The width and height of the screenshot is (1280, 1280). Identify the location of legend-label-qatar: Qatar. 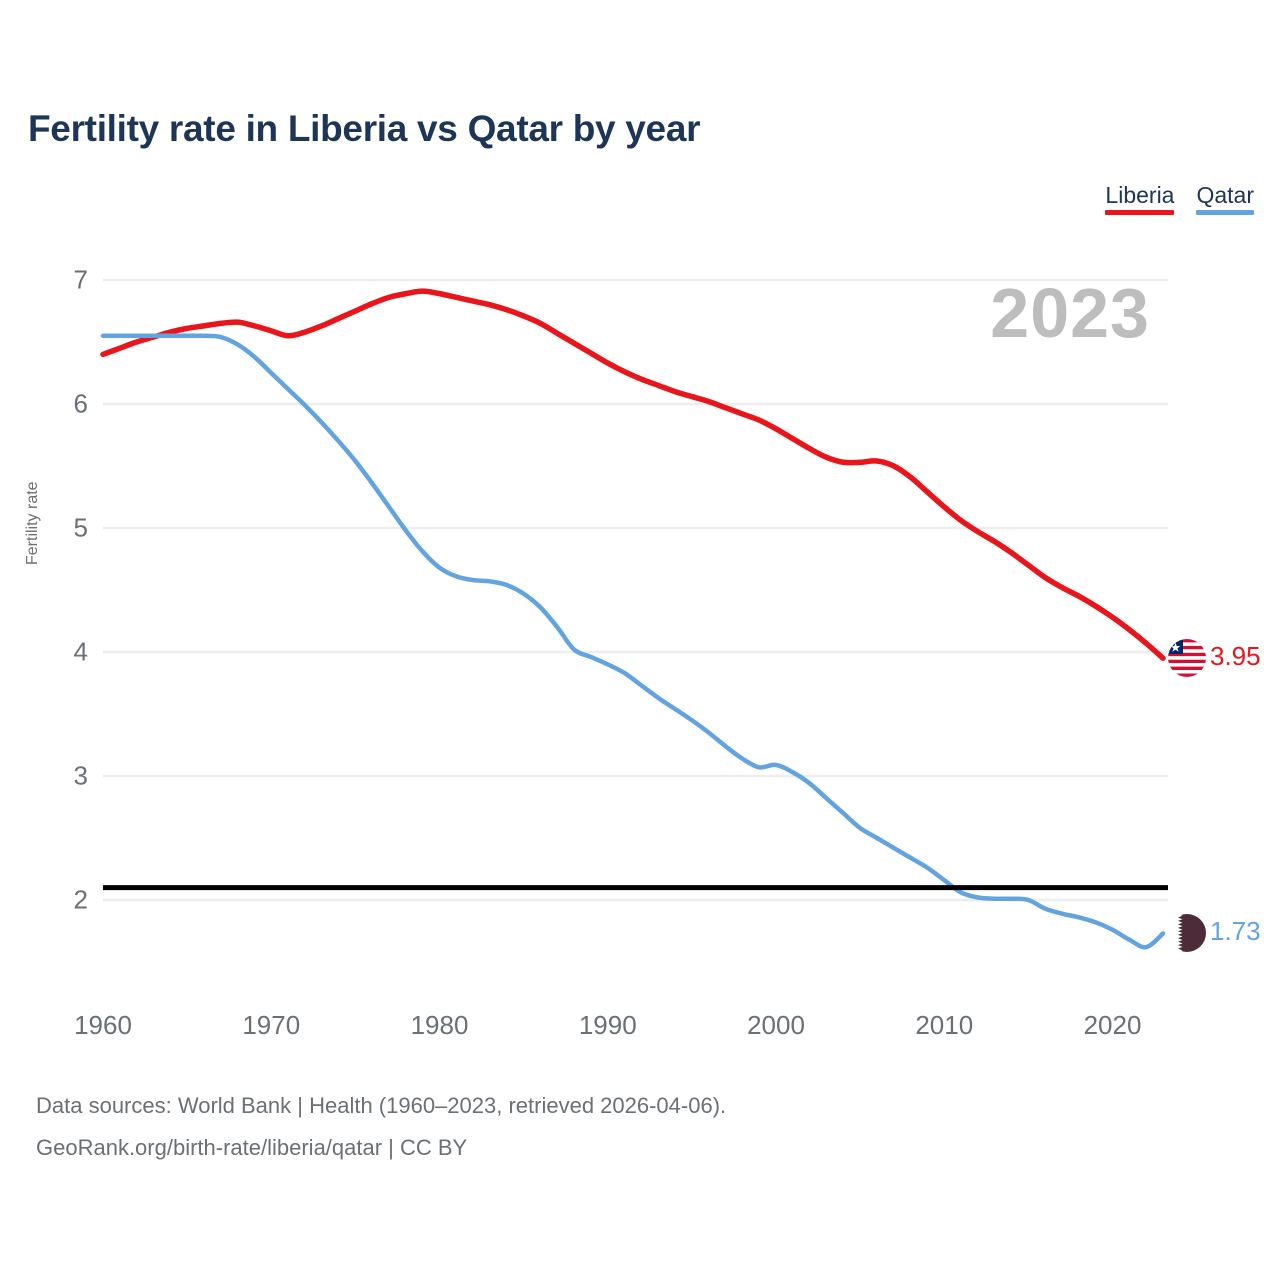
(1225, 195).